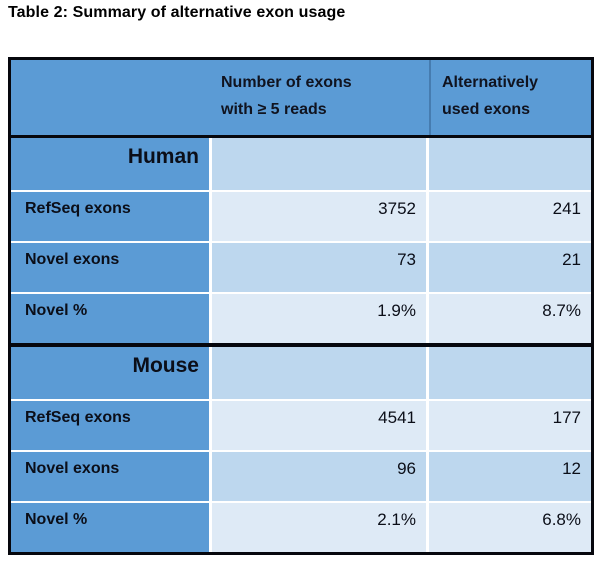 The image size is (603, 565). Describe the element at coordinates (111, 97) in the screenshot. I see `header-empty-cell` at that location.